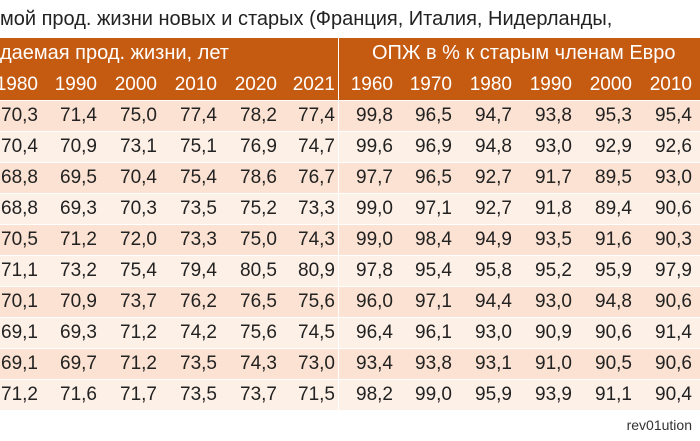  Describe the element at coordinates (613, 208) in the screenshot. I see `table-cell: 89,4` at that location.